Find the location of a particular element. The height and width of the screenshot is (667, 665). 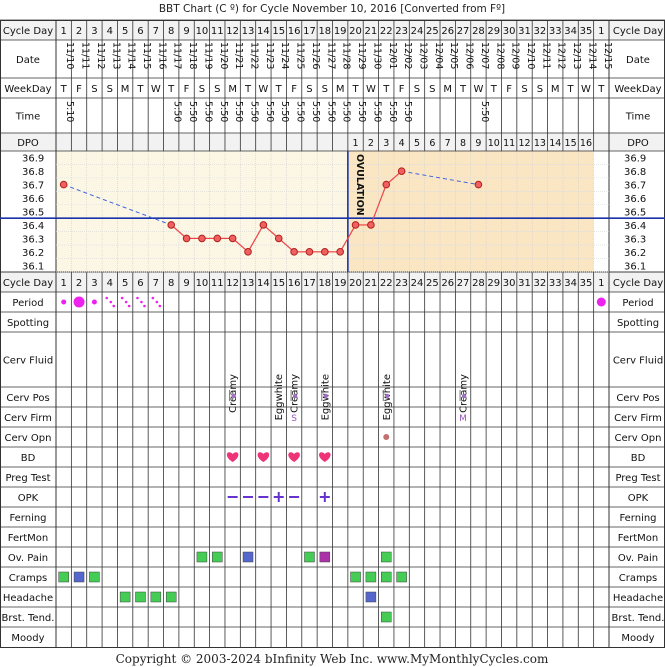

date-cell: 11/13 is located at coordinates (115, 55).